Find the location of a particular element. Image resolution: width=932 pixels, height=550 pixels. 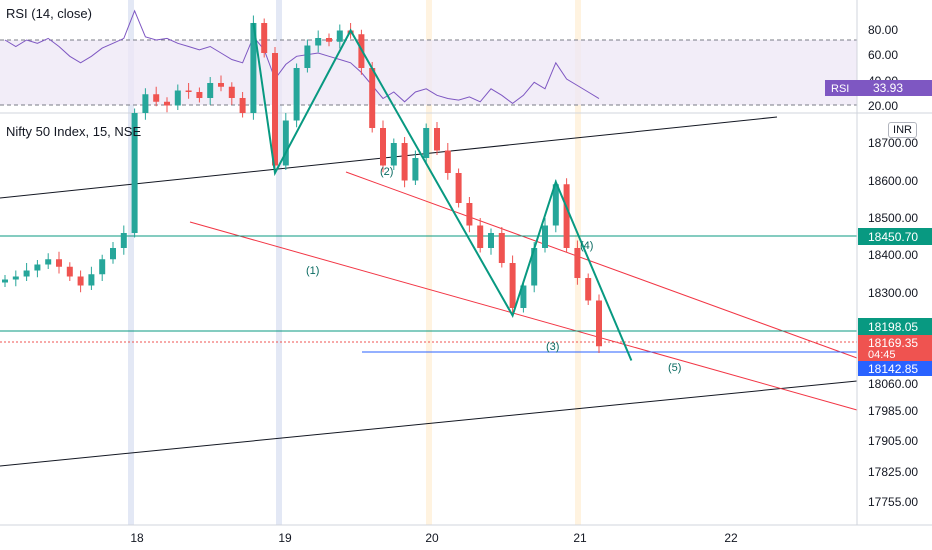

time-tick-18: 18 is located at coordinates (137, 538).